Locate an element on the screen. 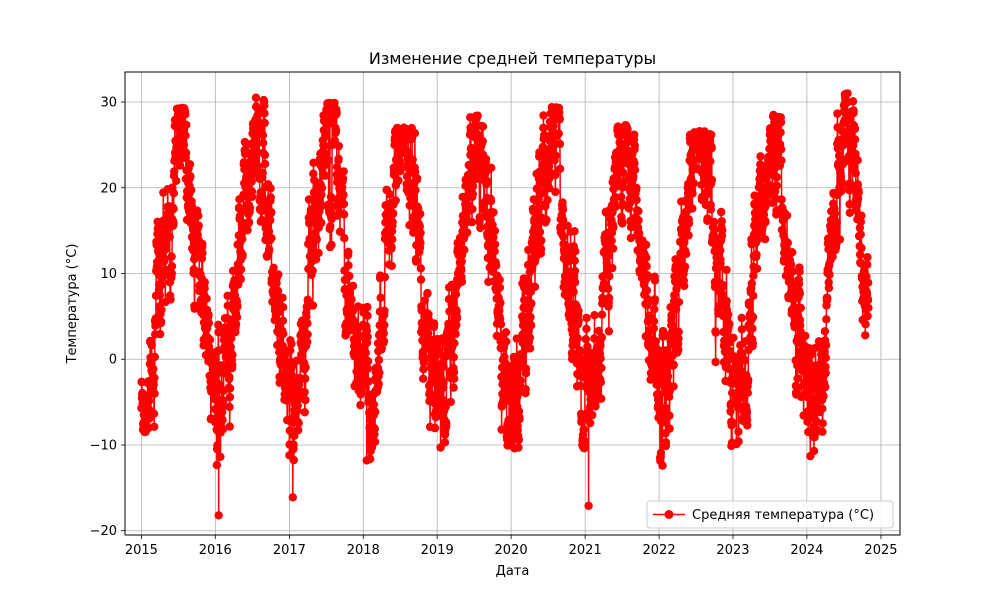  legend-box is located at coordinates (770, 514).